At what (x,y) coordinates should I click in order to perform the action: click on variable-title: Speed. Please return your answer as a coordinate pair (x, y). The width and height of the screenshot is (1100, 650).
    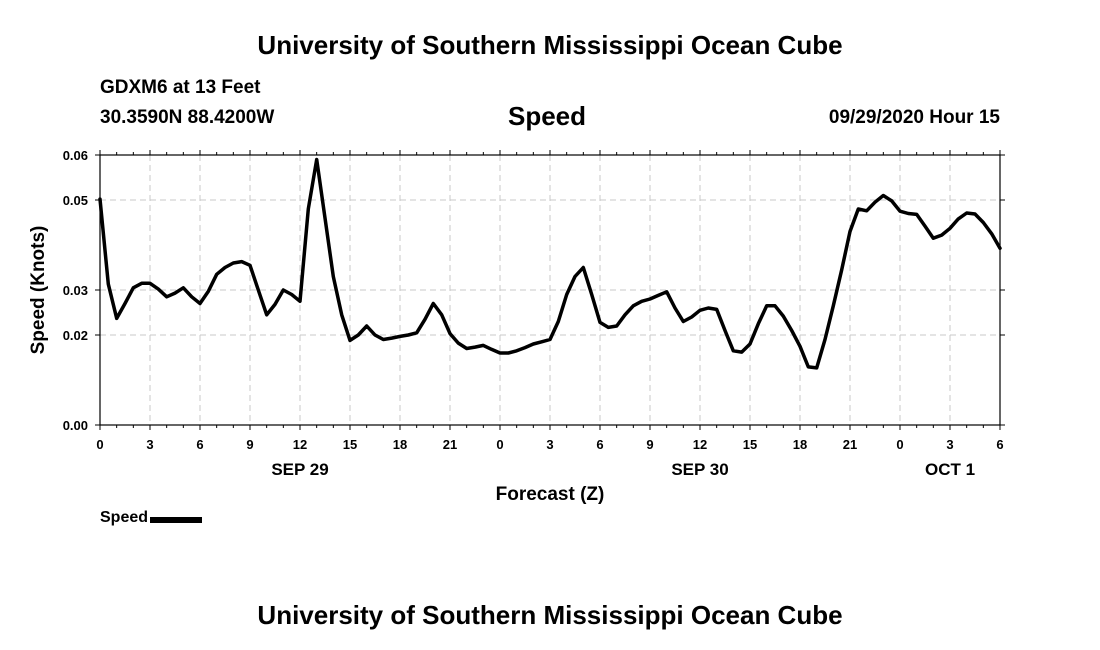
    Looking at the image, I should click on (547, 116).